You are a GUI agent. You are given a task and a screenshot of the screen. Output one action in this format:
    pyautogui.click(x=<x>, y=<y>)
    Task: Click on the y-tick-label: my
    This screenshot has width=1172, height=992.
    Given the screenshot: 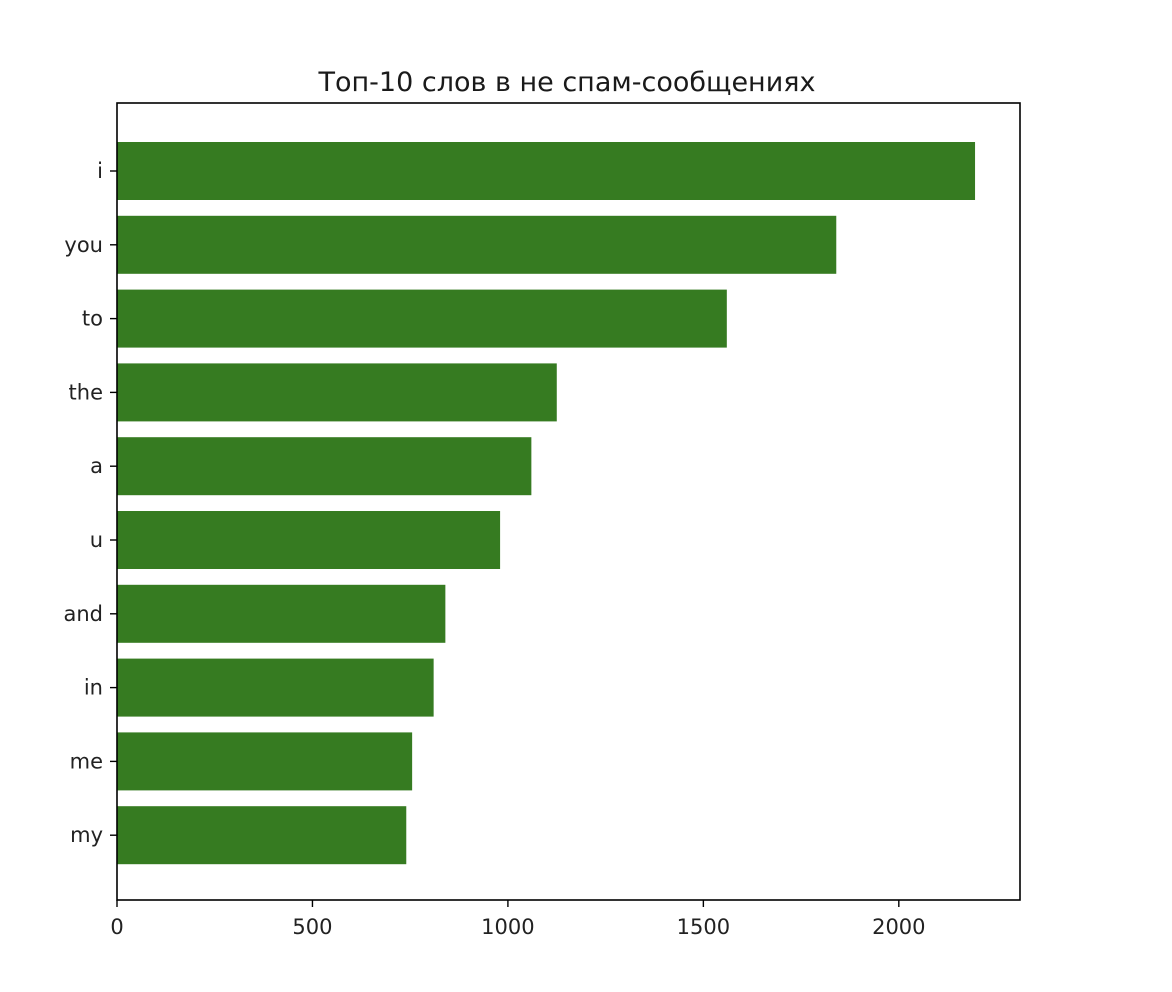 What is the action you would take?
    pyautogui.click(x=86, y=835)
    